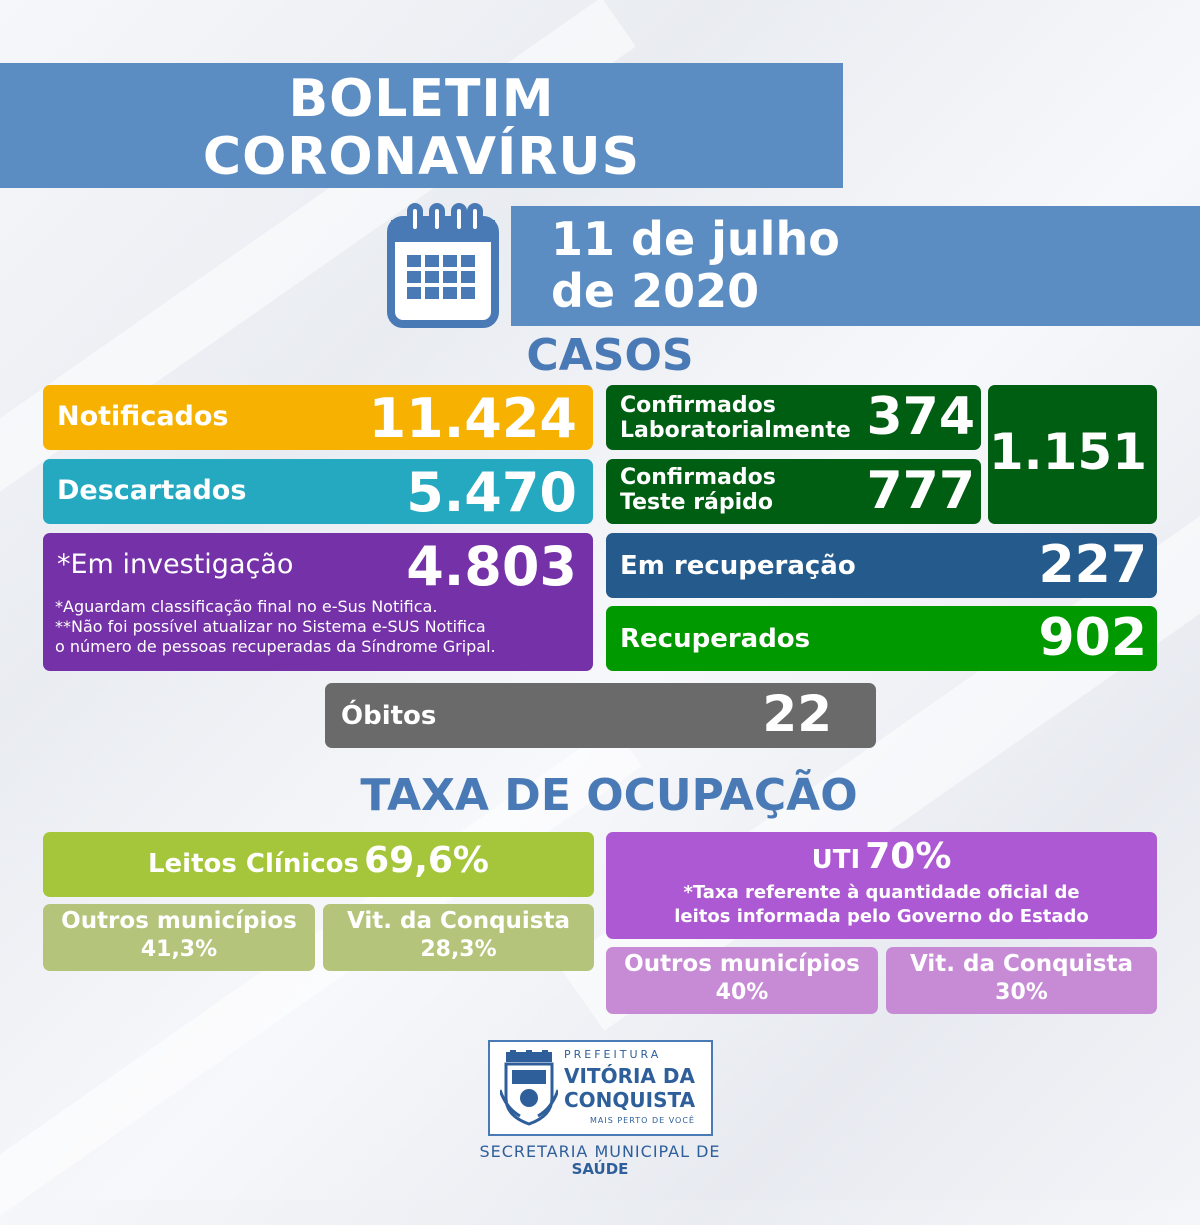 This screenshot has width=1200, height=1225. What do you see at coordinates (600, 1151) in the screenshot?
I see `secretaria-line-1: SECRETARIA MUNICIPAL DE` at bounding box center [600, 1151].